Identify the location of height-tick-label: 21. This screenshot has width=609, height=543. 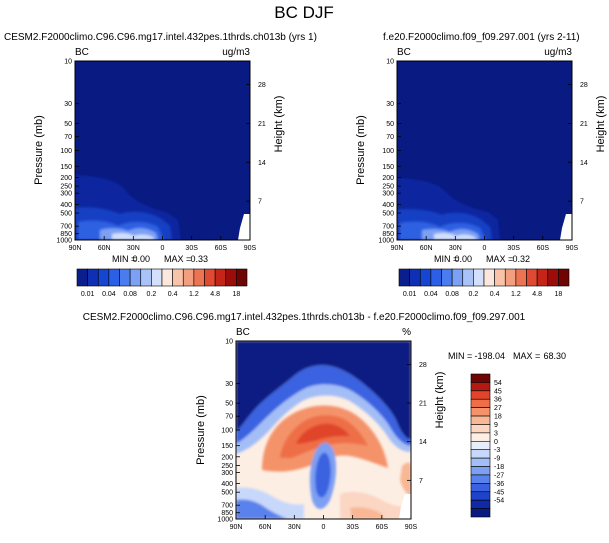
(423, 404).